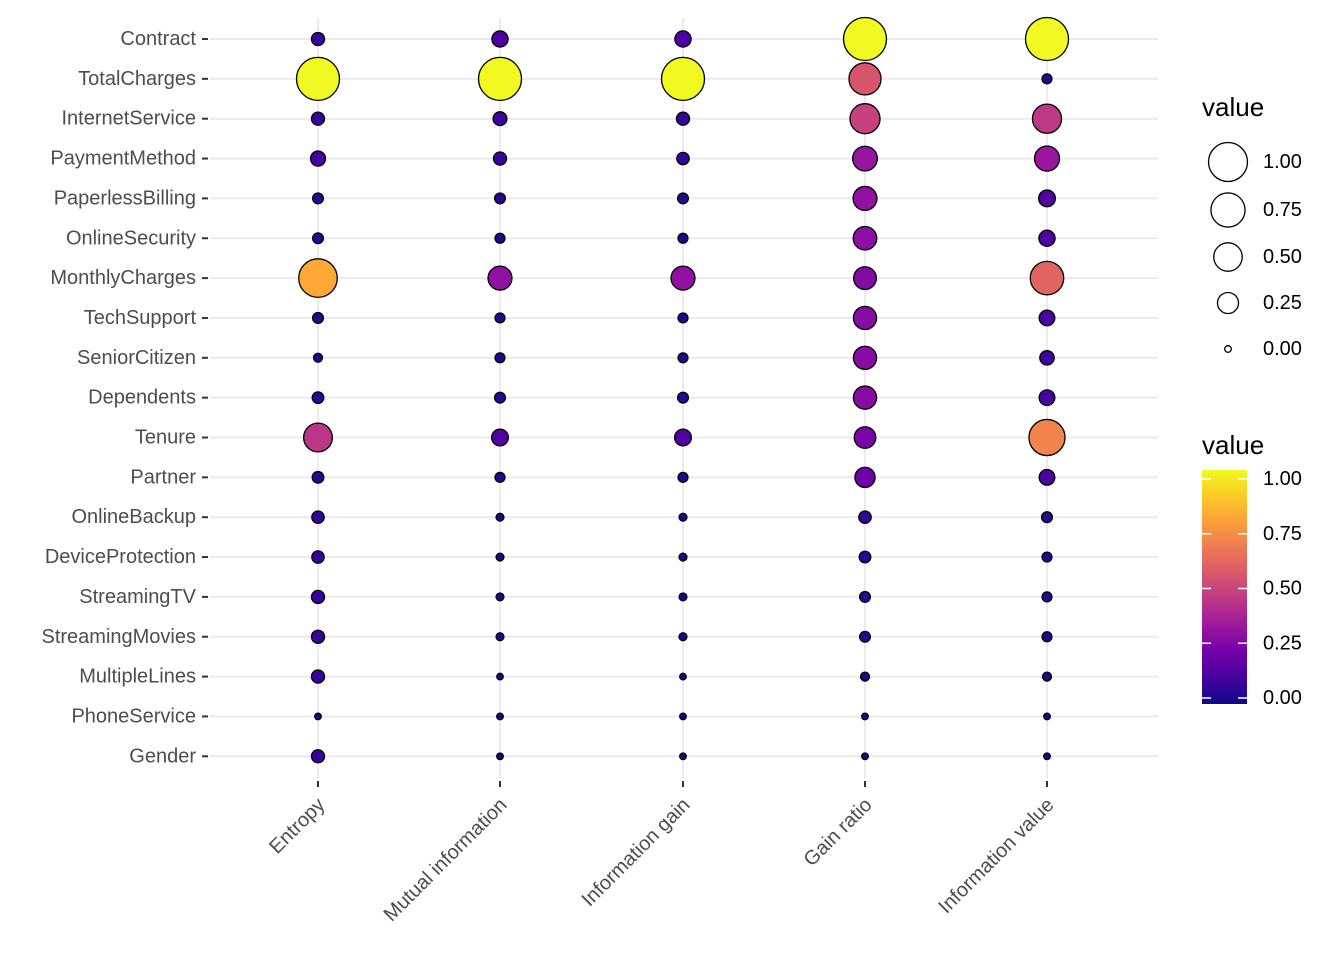  I want to click on x-tick-label: Information value, so click(996, 856).